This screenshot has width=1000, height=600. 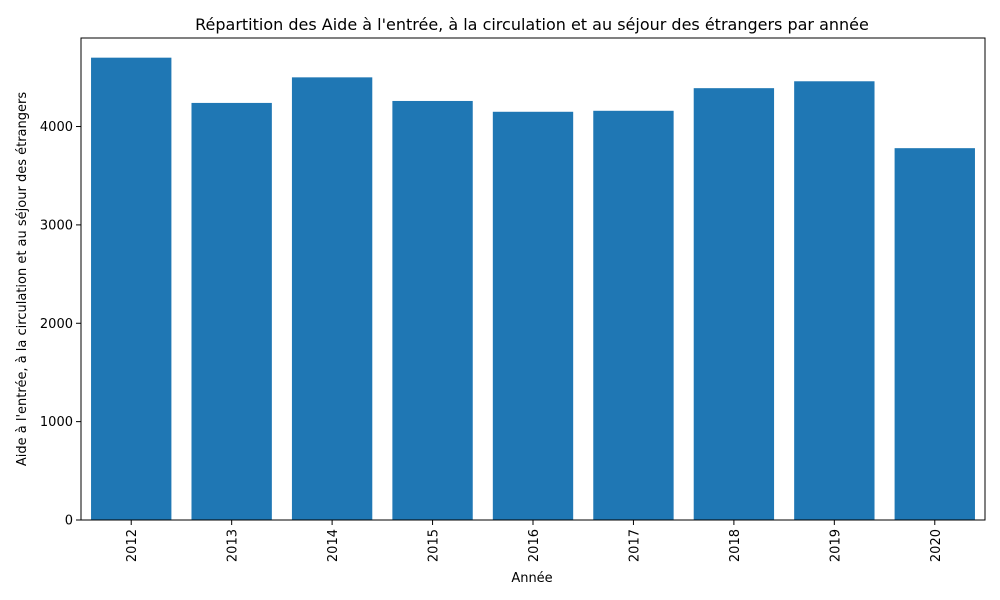 I want to click on x-tick-label: 2013, so click(x=233, y=545).